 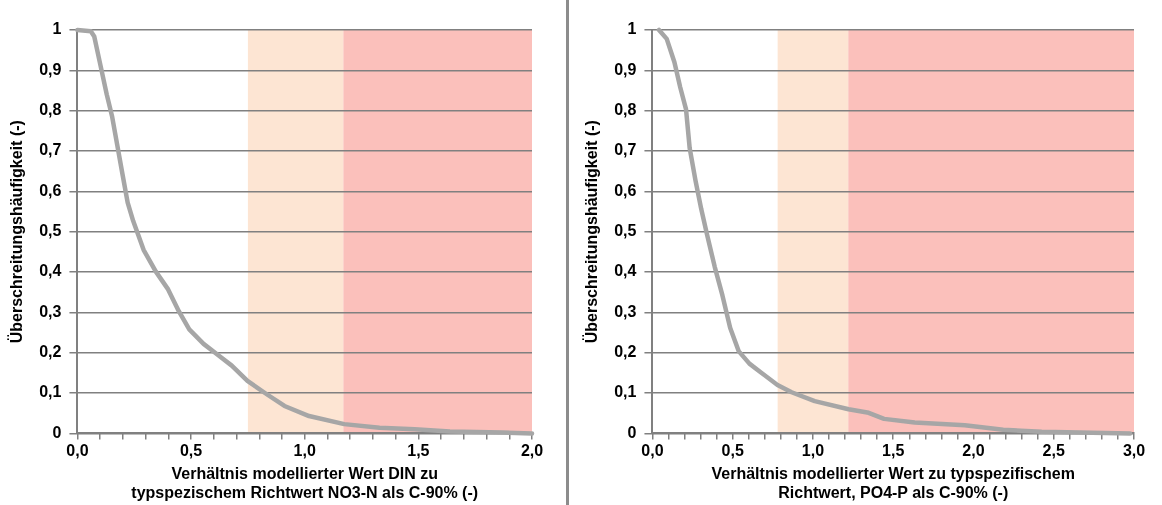 What do you see at coordinates (305, 482) in the screenshot?
I see `x-axis-title: Verhältnis modellierter Wert DIN zu typspezischem Richtwert NO3-N als C-90% (-)` at bounding box center [305, 482].